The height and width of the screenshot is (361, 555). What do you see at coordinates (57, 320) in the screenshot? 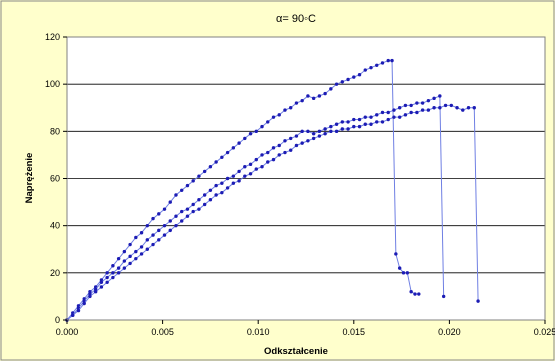
I see `y-tick-label: 0` at bounding box center [57, 320].